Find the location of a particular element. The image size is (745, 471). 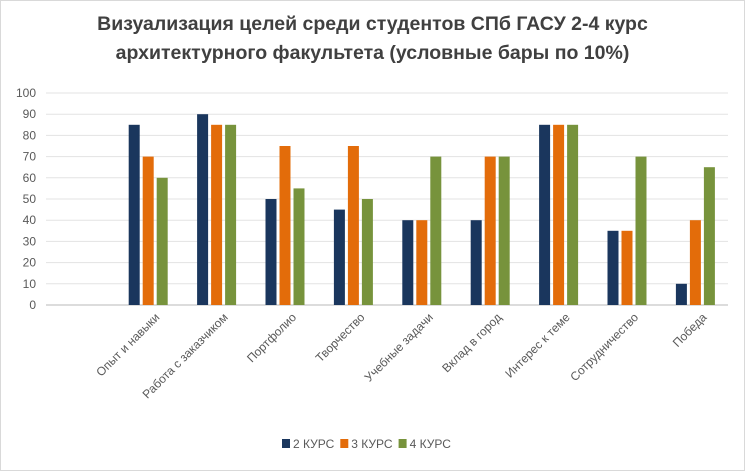

y-tick-label: 10 is located at coordinates (30, 284).